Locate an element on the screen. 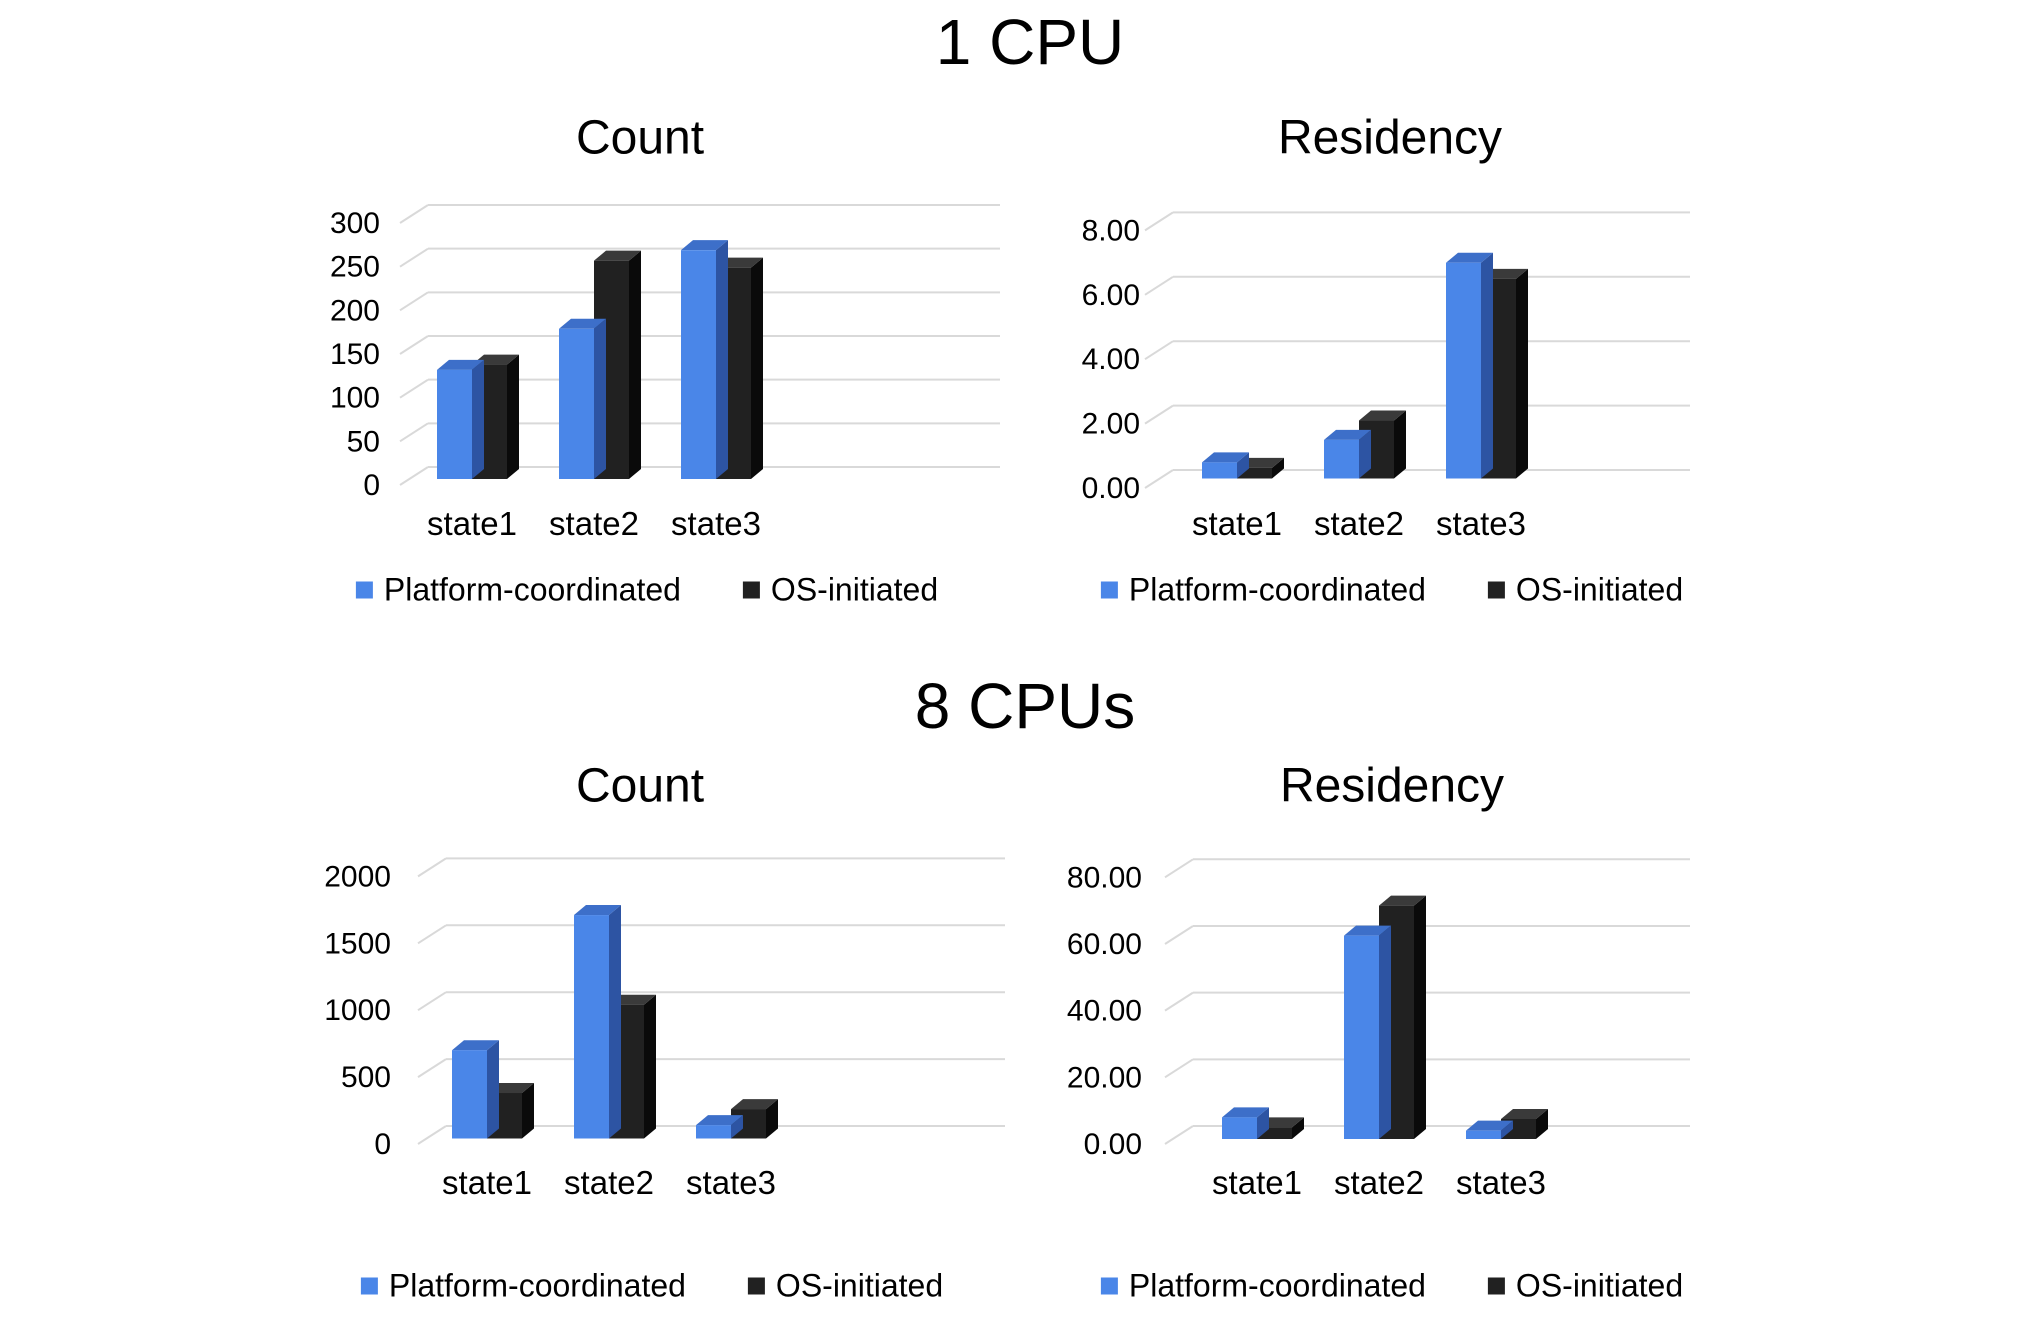 This screenshot has height=1320, width=2040. svg-text: 250 is located at coordinates (355, 267).